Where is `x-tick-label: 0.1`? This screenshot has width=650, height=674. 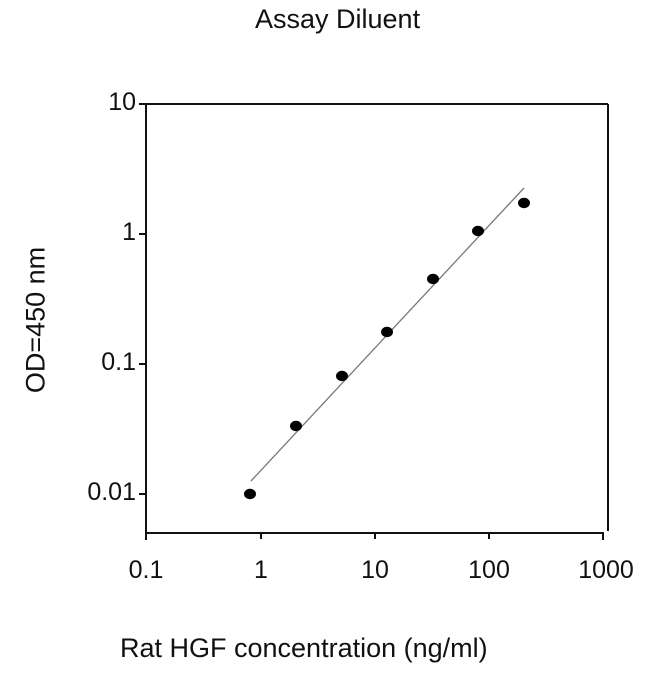
x-tick-label: 0.1 is located at coordinates (146, 570).